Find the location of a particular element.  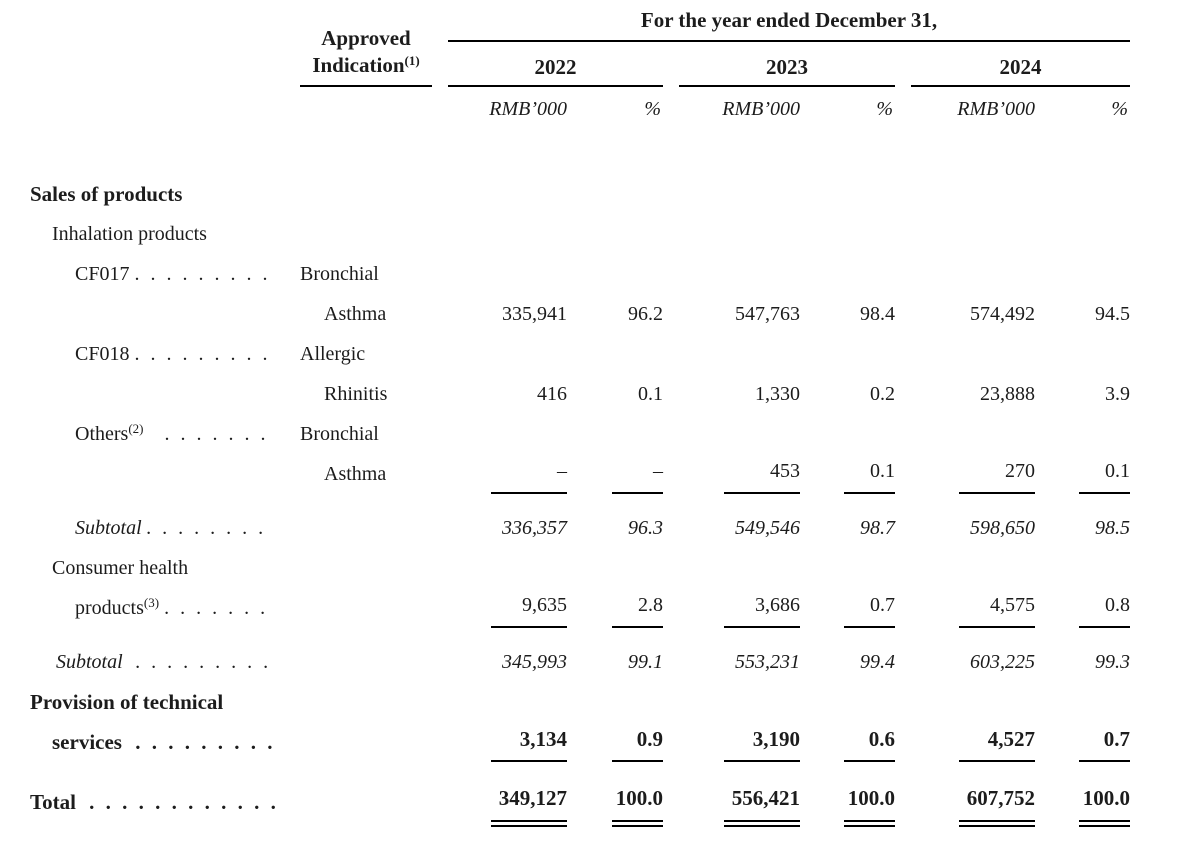

cell-2024-rmb: 4,527 is located at coordinates (965, 722).